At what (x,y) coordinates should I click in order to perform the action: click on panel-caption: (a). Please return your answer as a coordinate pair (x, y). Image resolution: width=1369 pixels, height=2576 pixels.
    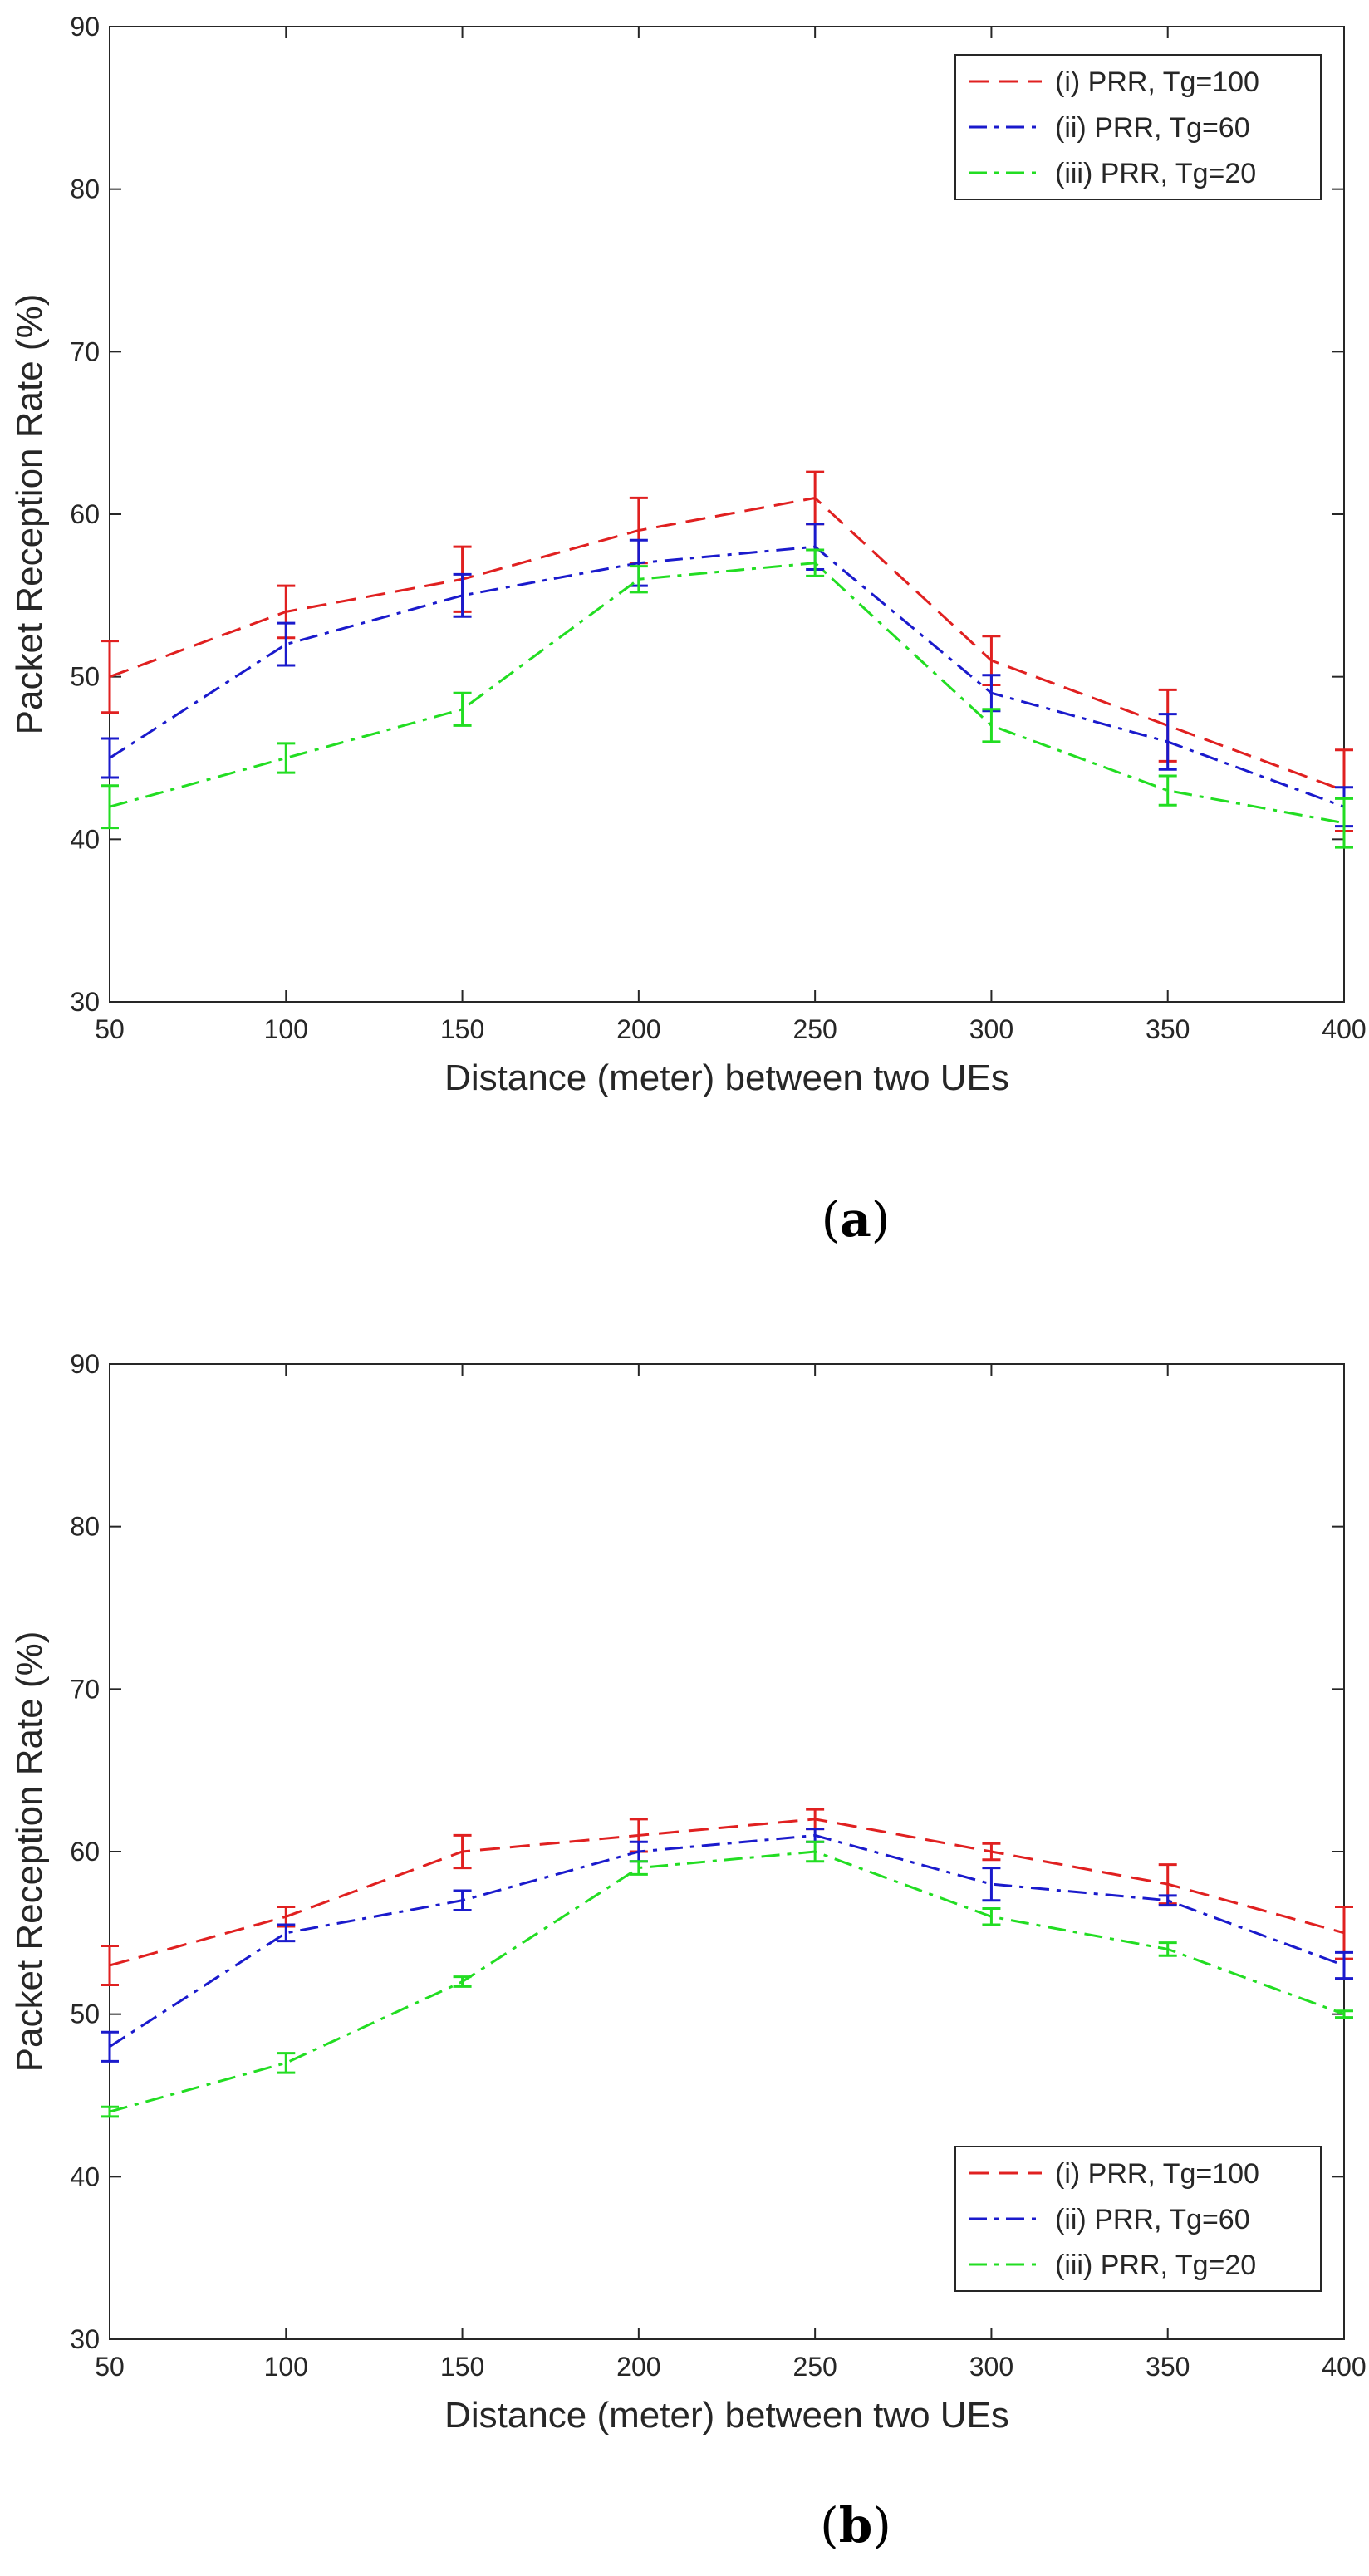
    Looking at the image, I should click on (857, 1219).